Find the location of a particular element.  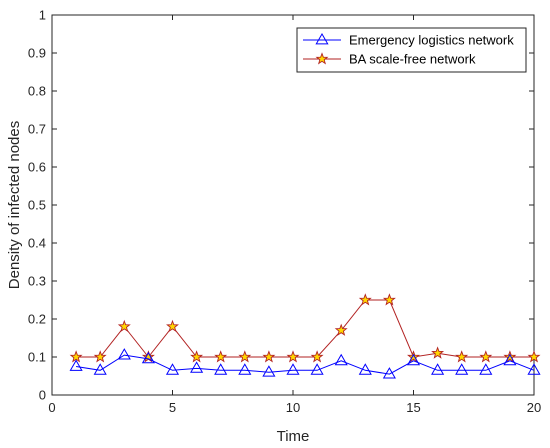

legend-label: Emergency logistics network is located at coordinates (431, 40).